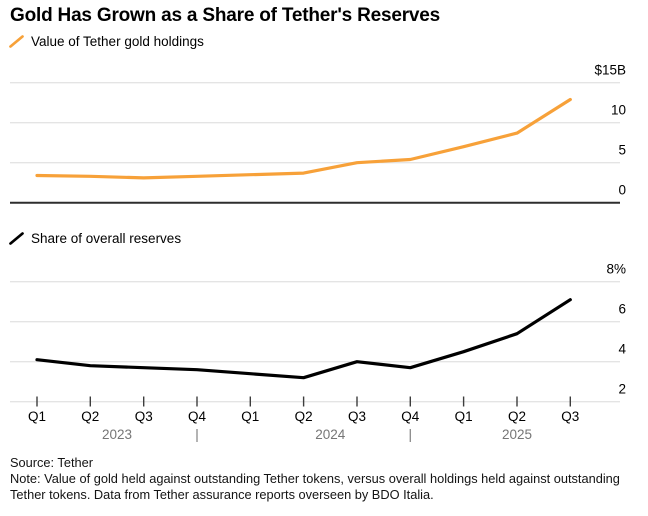  I want to click on legend-gold: Value of Tether gold holdings, so click(106, 41).